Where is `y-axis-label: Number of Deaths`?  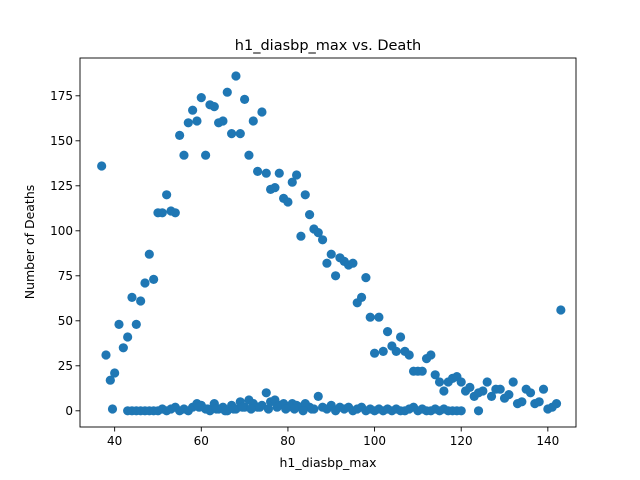
y-axis-label: Number of Deaths is located at coordinates (29, 242).